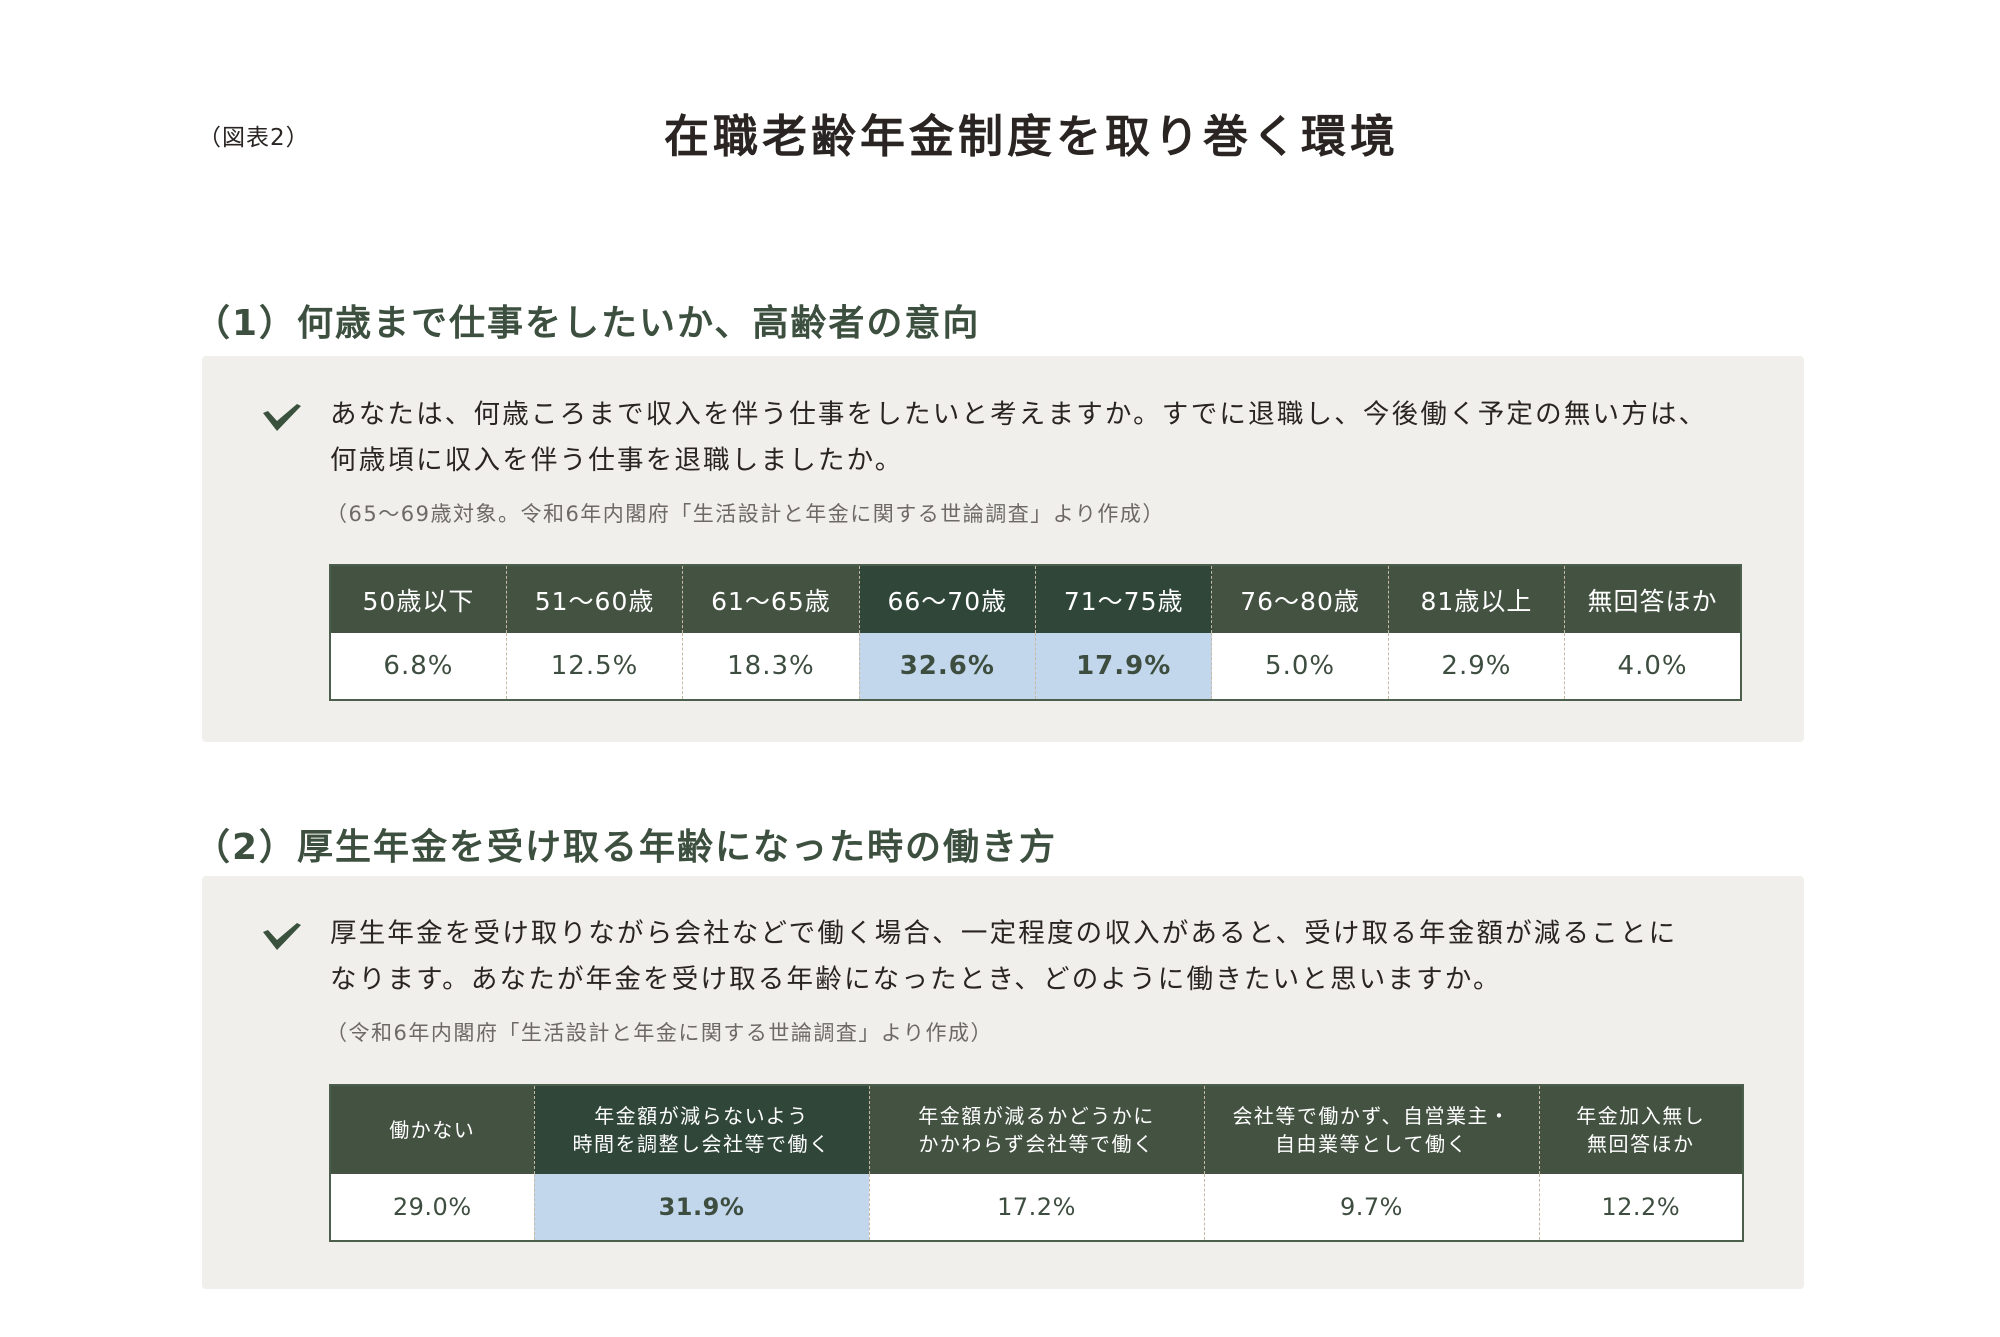 The width and height of the screenshot is (2000, 1337). What do you see at coordinates (771, 666) in the screenshot?
I see `table-cell: 18.3%` at bounding box center [771, 666].